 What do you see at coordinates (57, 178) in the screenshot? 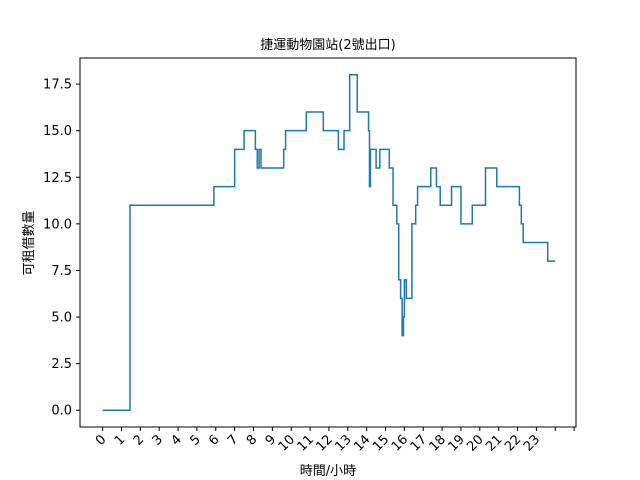
I see `y-tick-label: 12.5` at bounding box center [57, 178].